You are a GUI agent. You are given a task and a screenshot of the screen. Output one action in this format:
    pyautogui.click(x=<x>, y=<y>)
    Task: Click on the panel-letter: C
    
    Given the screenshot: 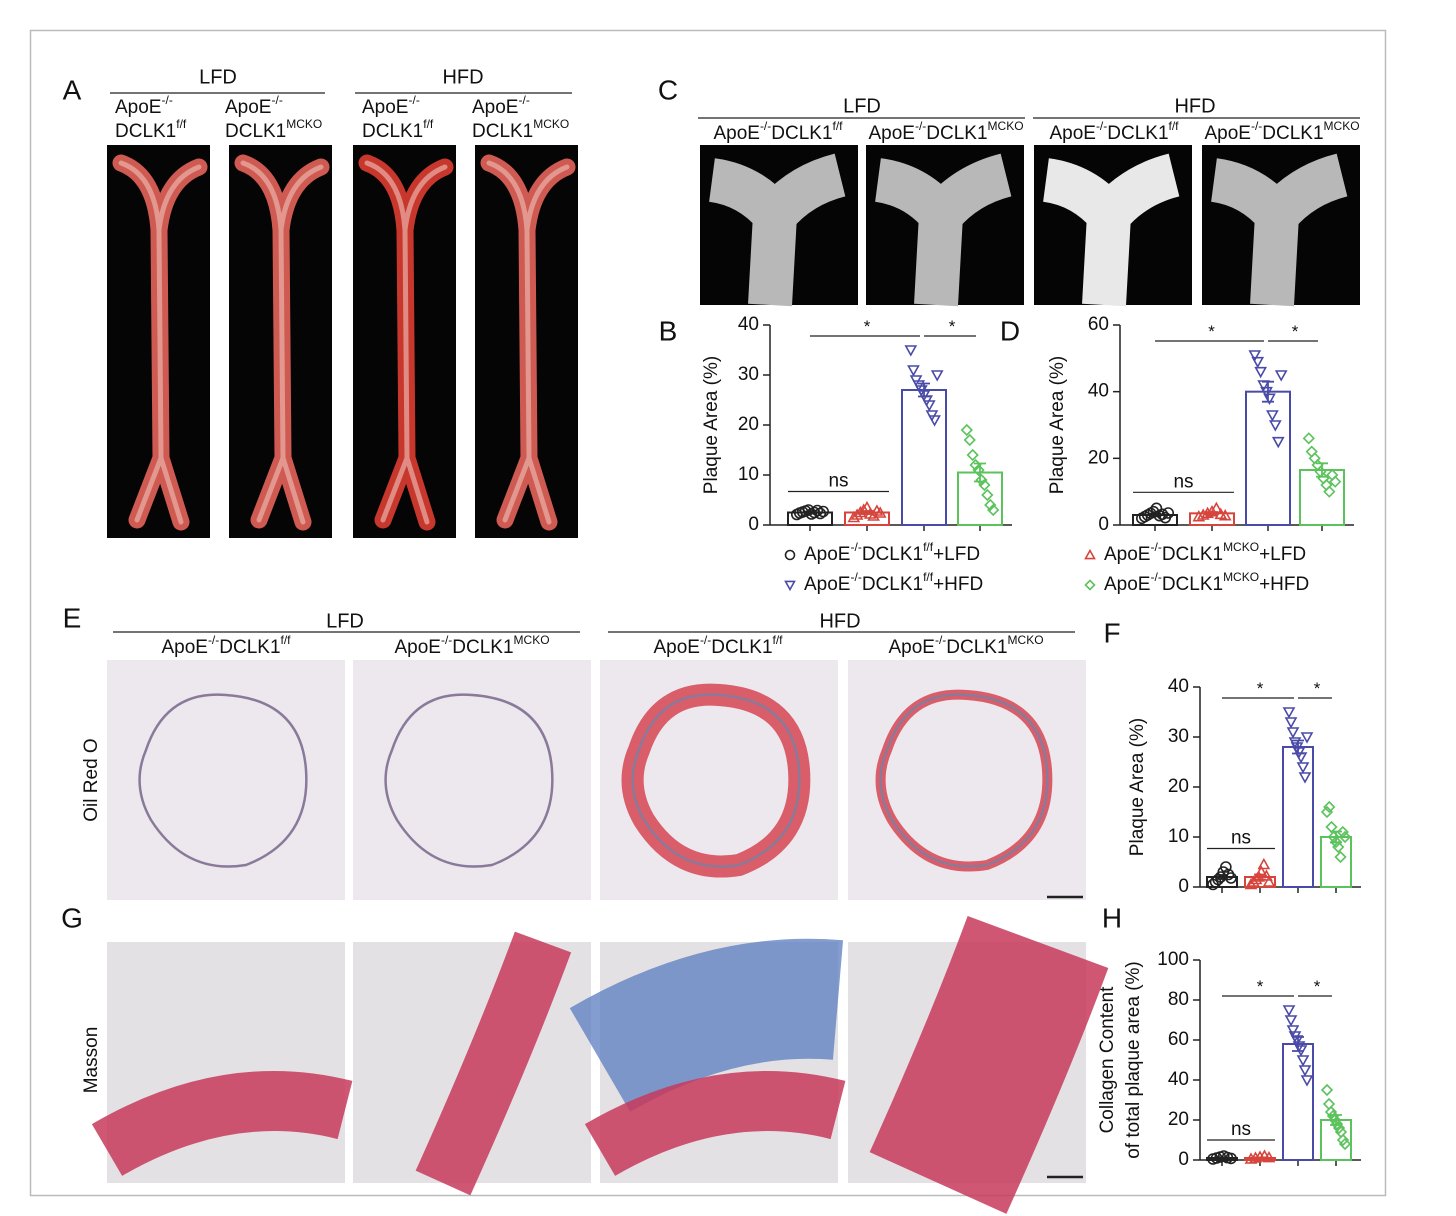 What is the action you would take?
    pyautogui.click(x=668, y=89)
    